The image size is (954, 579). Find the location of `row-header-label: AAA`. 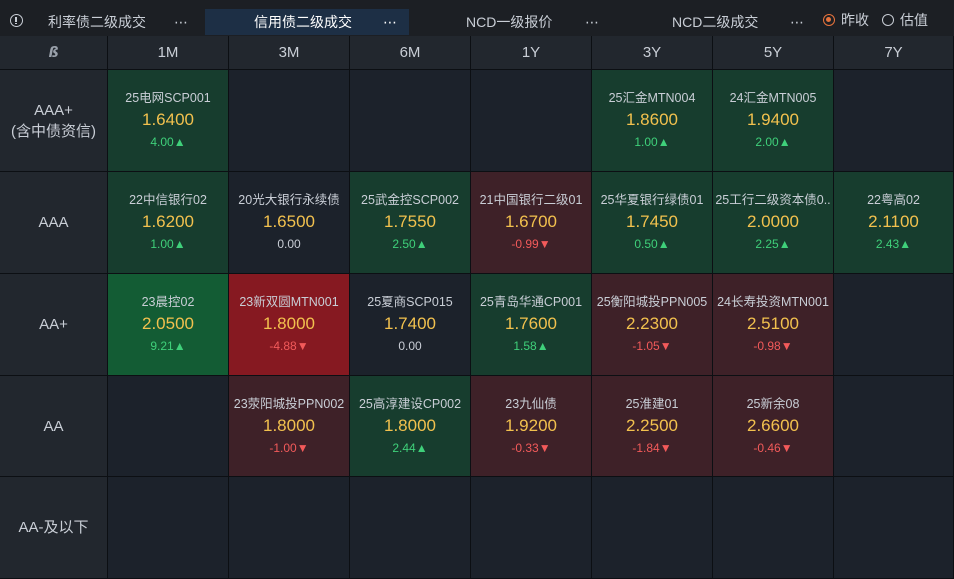

row-header-label: AAA is located at coordinates (53, 222).